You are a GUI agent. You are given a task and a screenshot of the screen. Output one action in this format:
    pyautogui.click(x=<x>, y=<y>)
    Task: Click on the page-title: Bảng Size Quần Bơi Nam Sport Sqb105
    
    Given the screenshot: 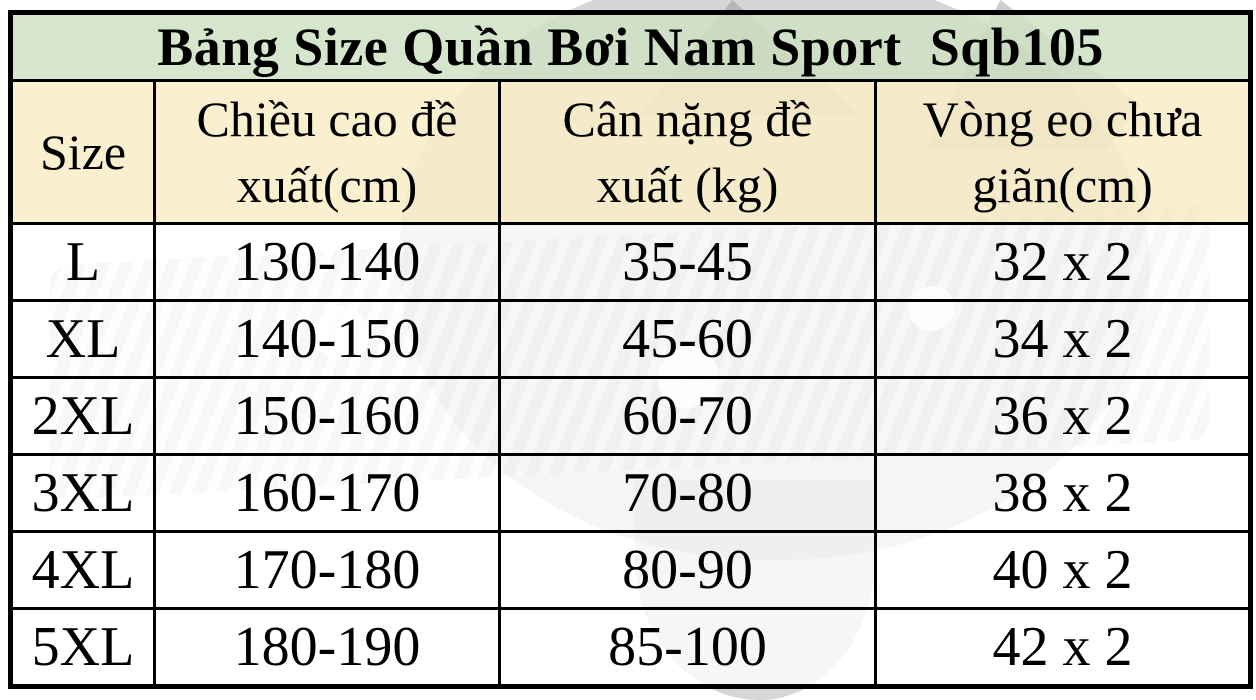 What is the action you would take?
    pyautogui.click(x=630, y=46)
    